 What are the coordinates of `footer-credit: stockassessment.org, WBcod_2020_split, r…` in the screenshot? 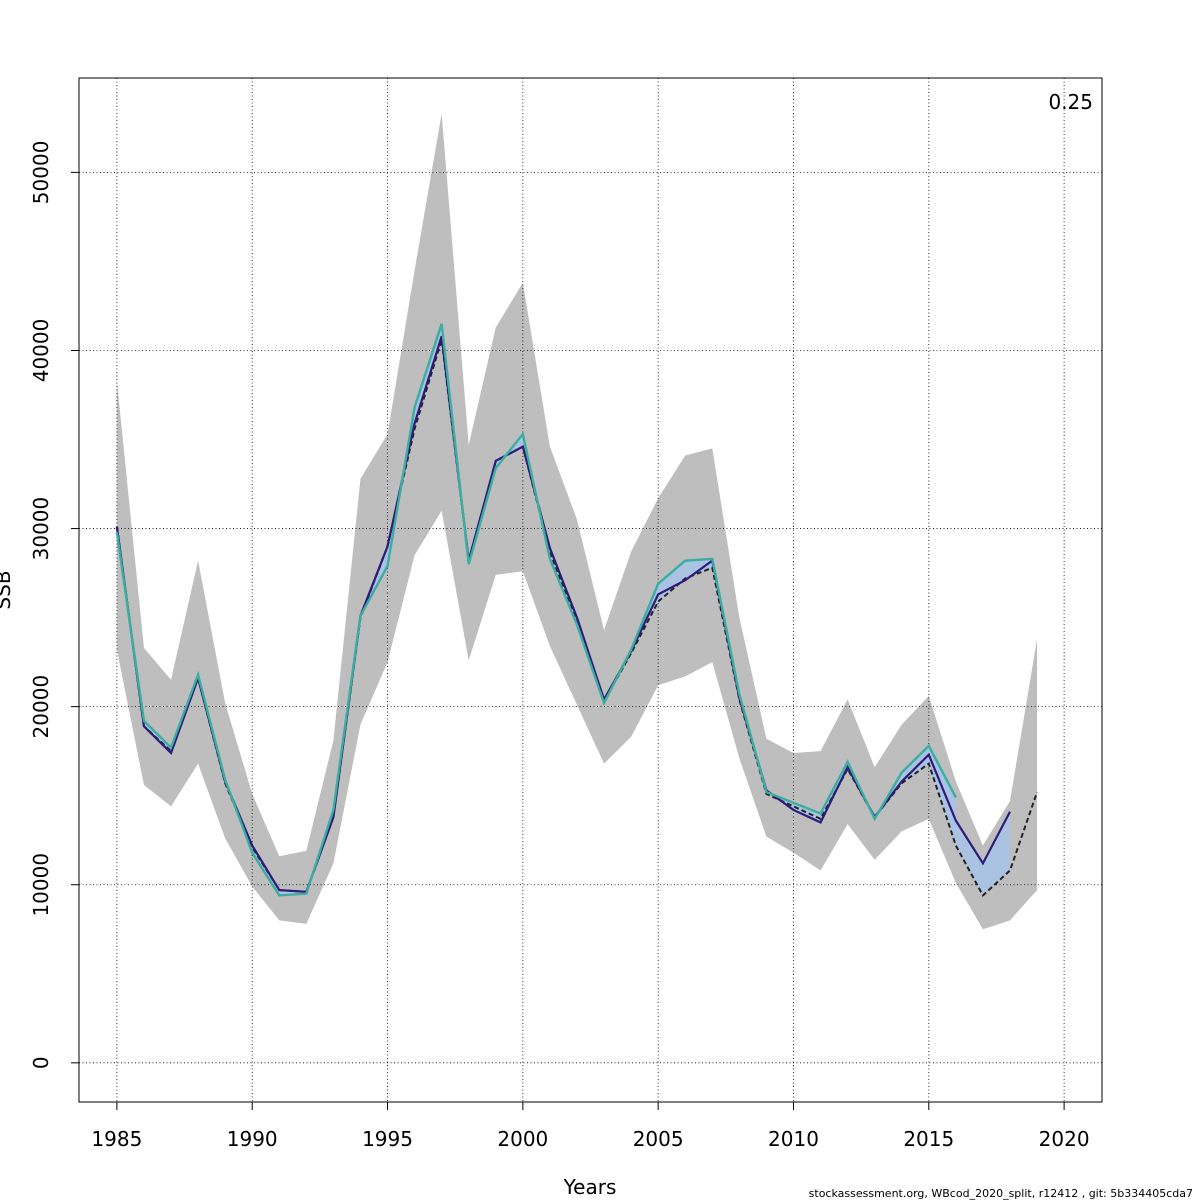 It's located at (1001, 1193).